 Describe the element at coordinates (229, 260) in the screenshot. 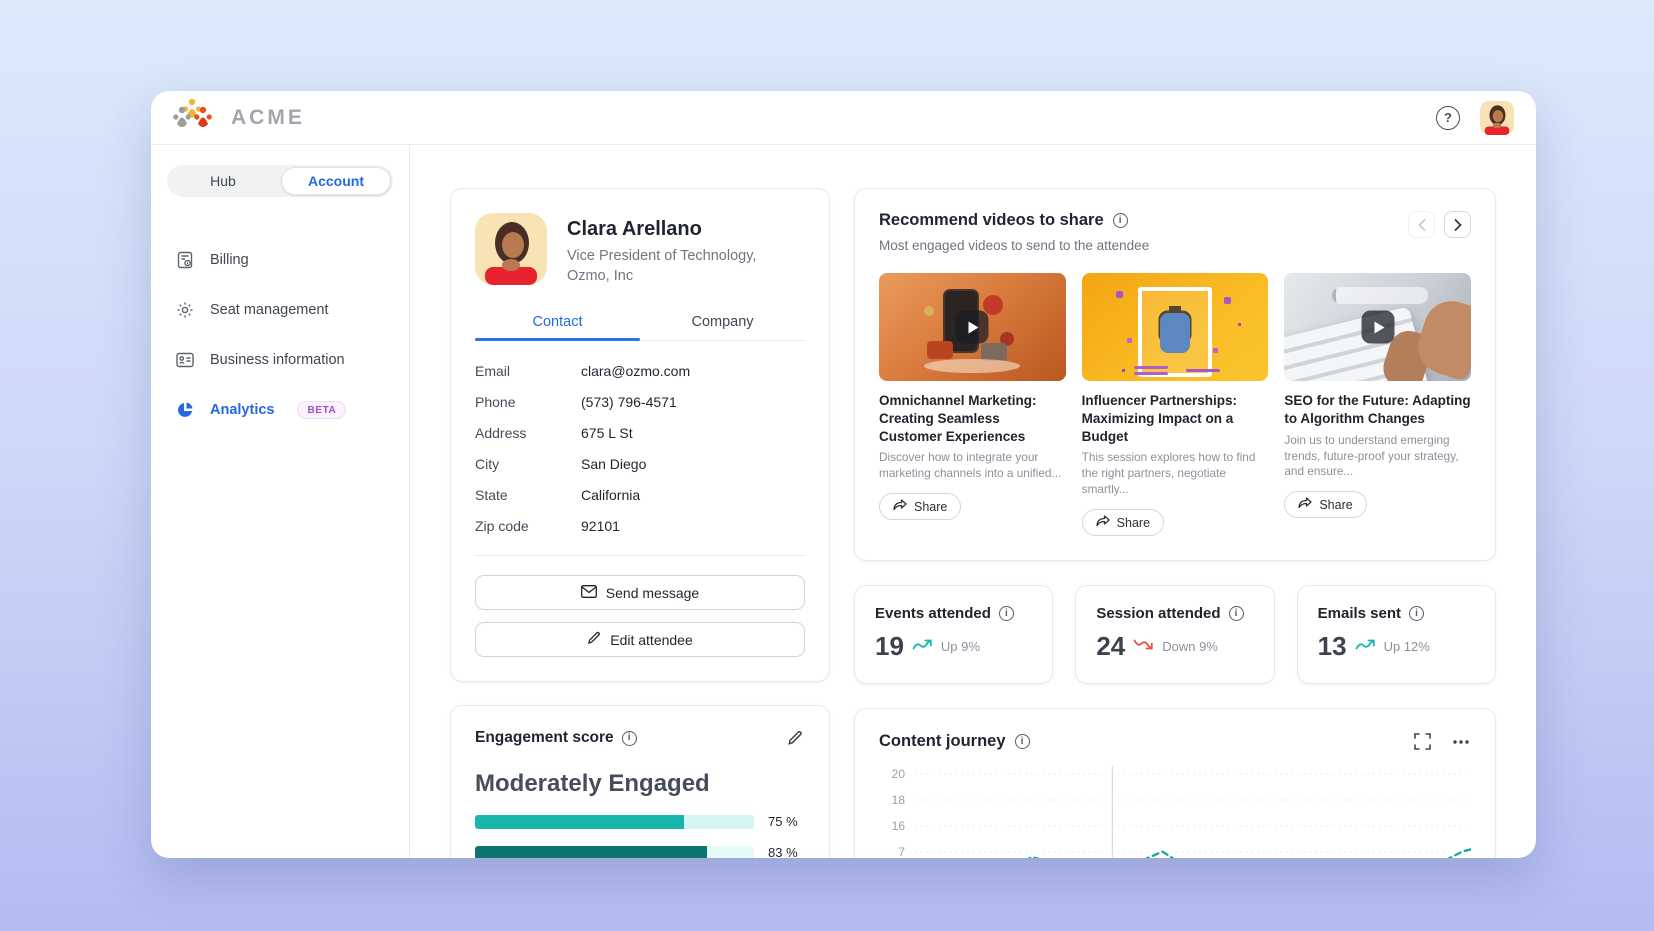

I see `sidebar-item-label: Billing` at that location.